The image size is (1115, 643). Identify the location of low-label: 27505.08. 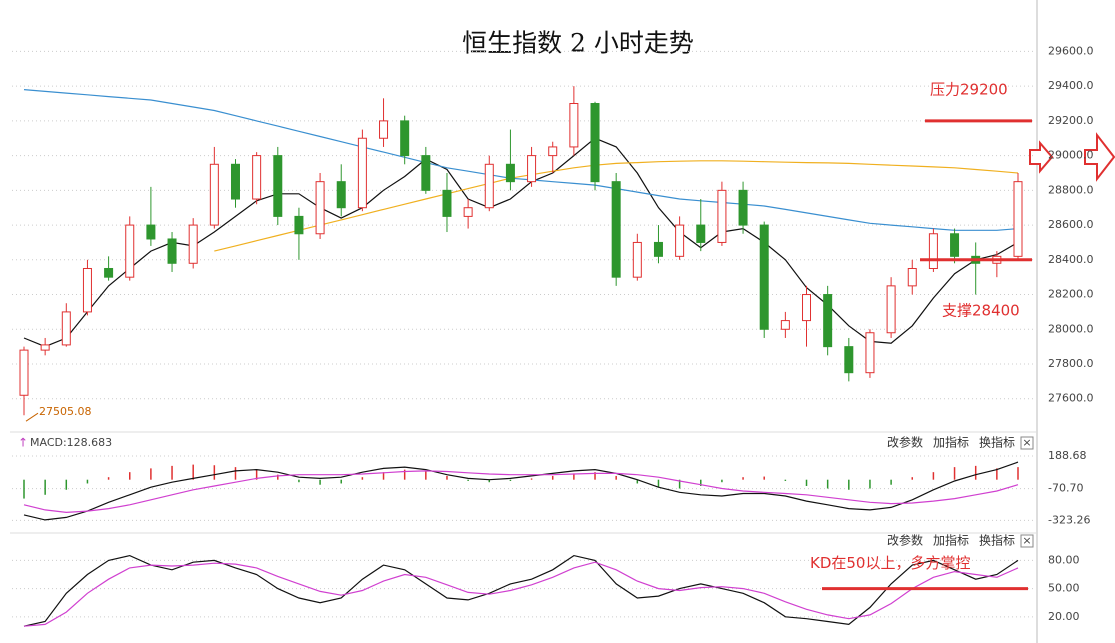
(65, 411).